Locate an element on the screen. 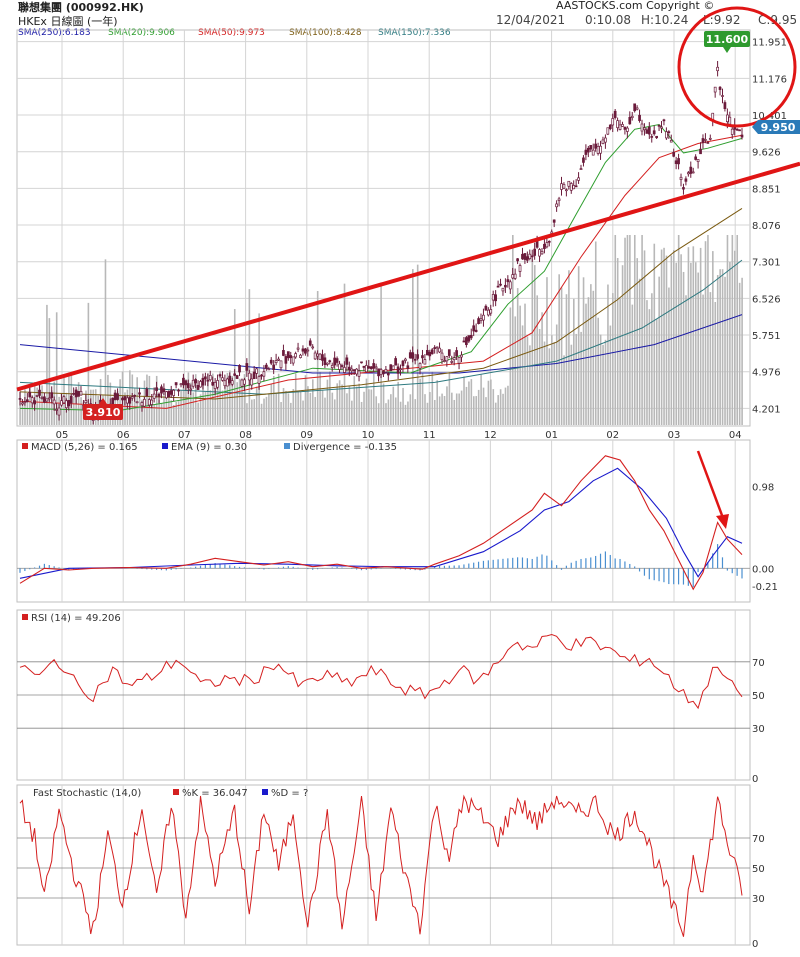 The width and height of the screenshot is (800, 957). price-tick: 8.076 is located at coordinates (766, 226).